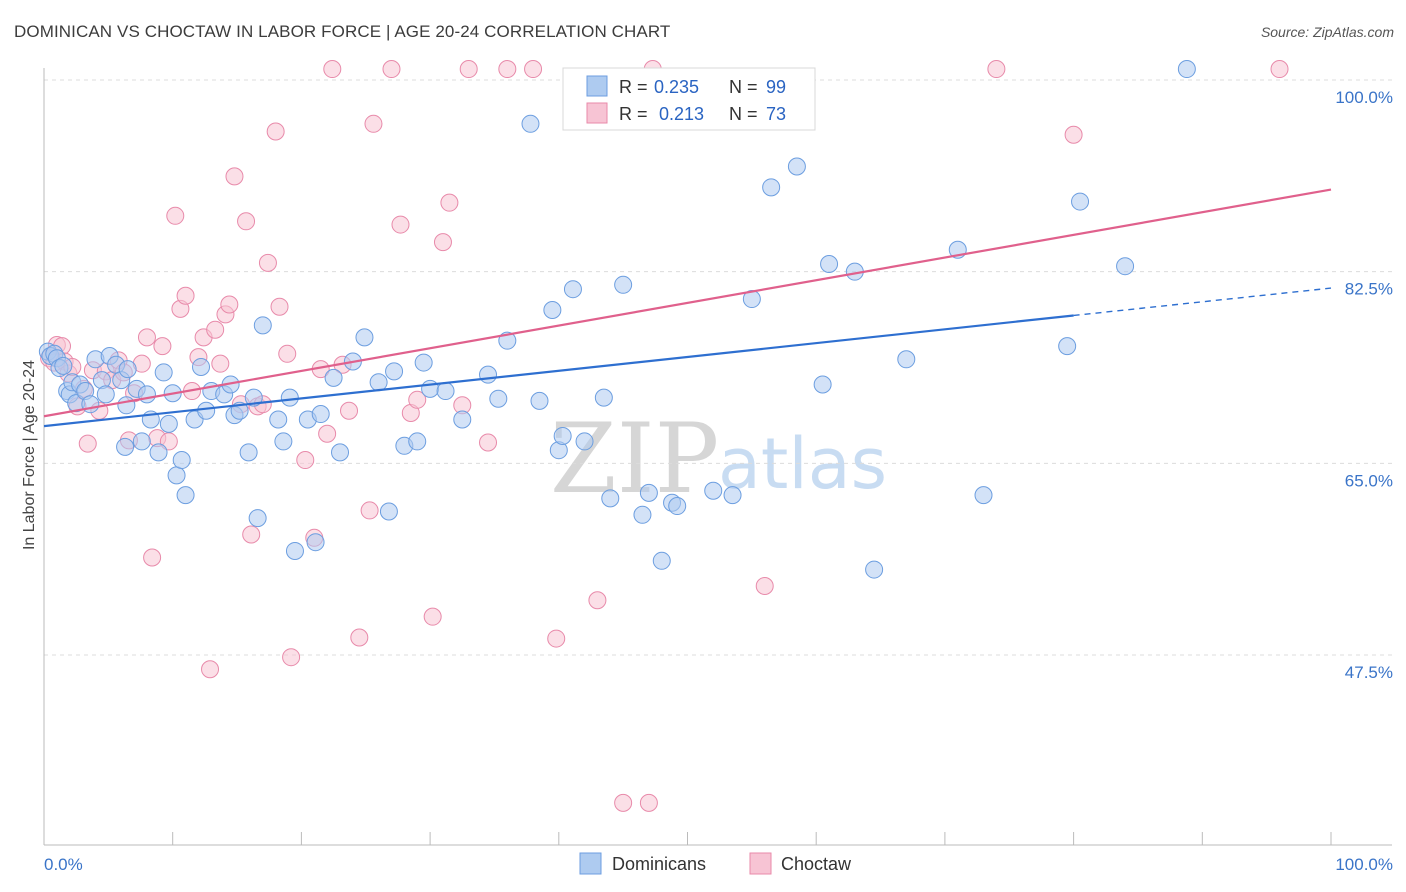 The width and height of the screenshot is (1406, 892). What do you see at coordinates (1369, 672) in the screenshot?
I see `y-tick-label: 47.5%` at bounding box center [1369, 672].